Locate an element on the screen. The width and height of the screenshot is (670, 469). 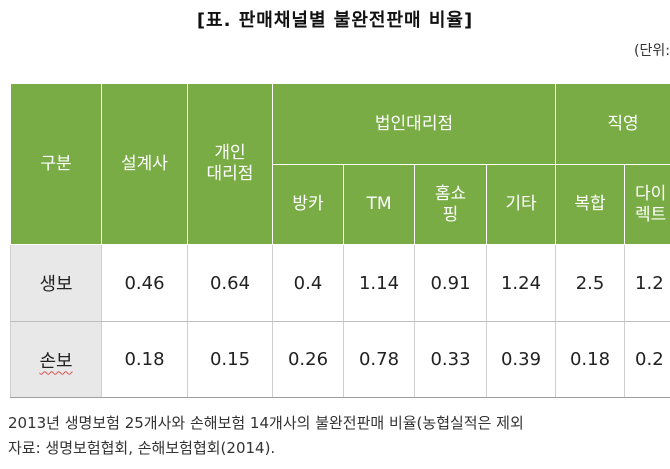
header-gubun: 구분 is located at coordinates (56, 164).